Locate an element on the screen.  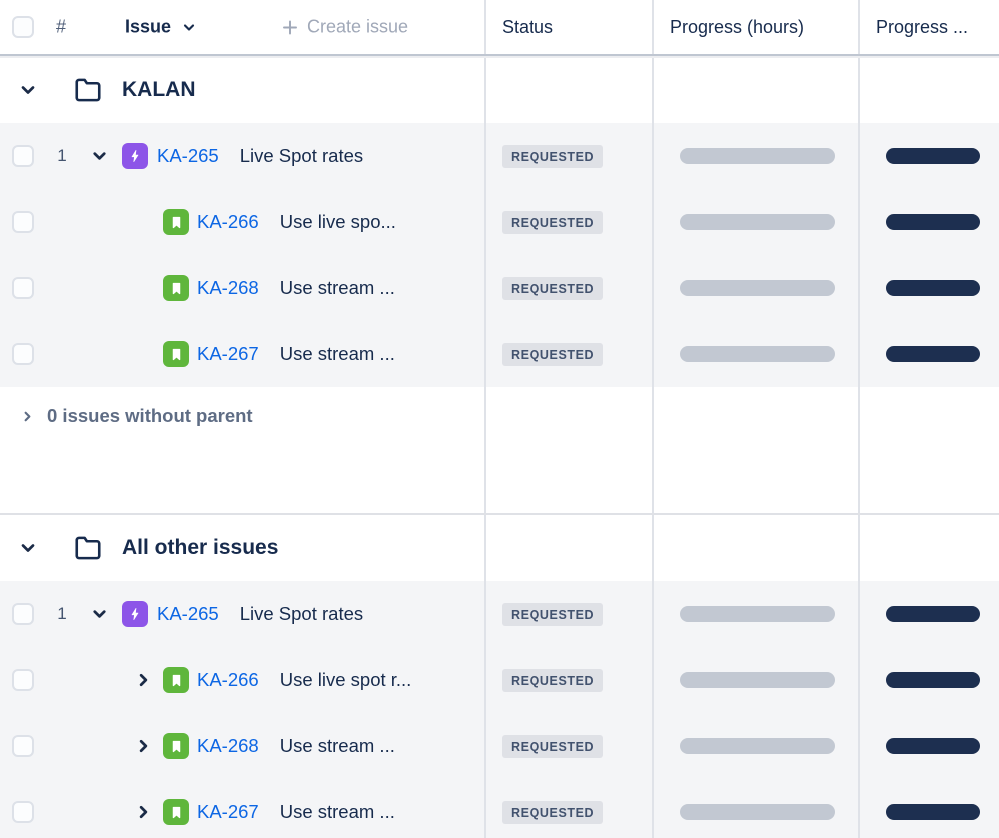
issue-column-header: Issue is located at coordinates (161, 27).